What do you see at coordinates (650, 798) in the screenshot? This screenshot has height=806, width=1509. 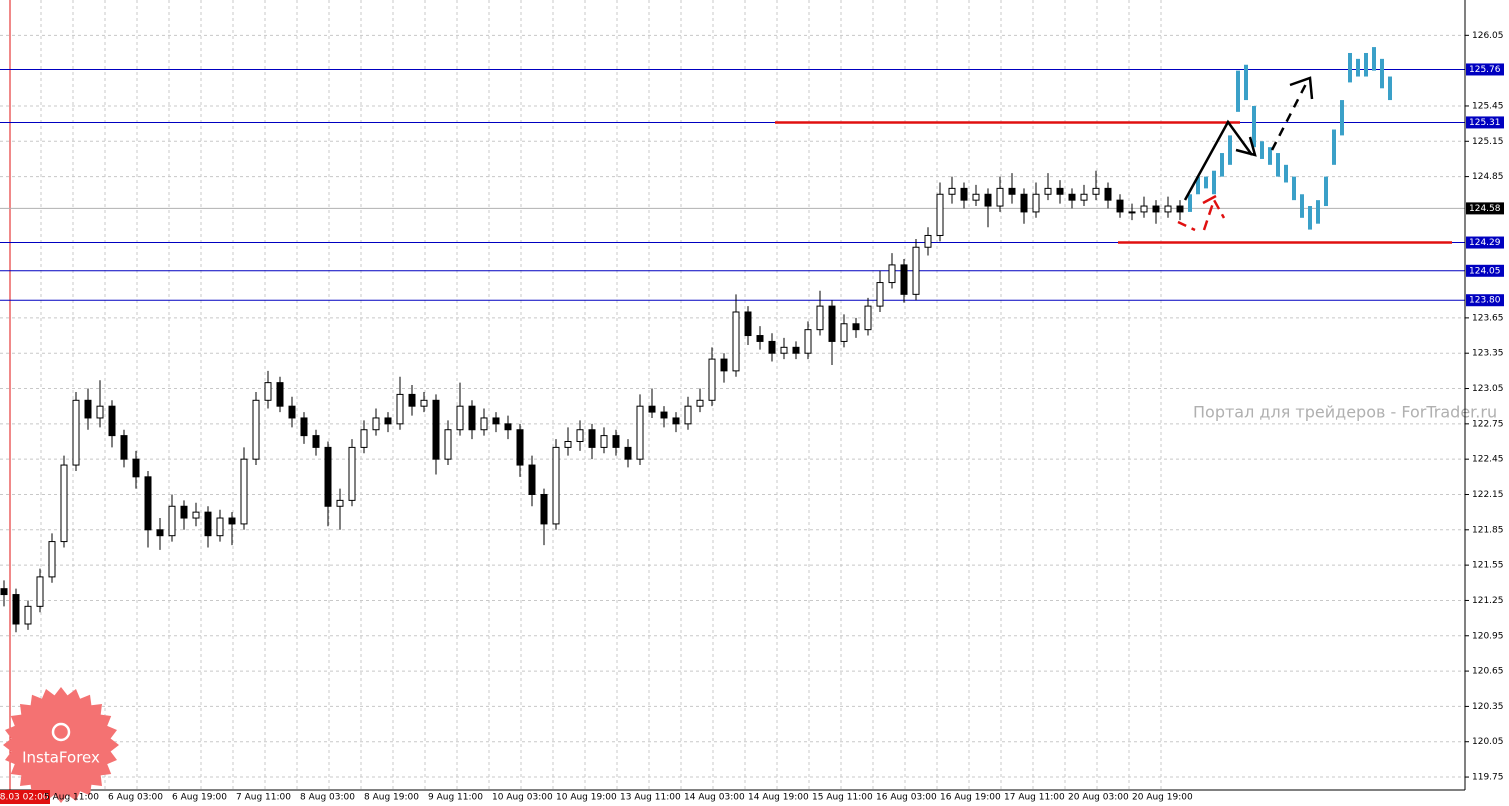 I see `x-tick-label: 13 Aug 11:00` at bounding box center [650, 798].